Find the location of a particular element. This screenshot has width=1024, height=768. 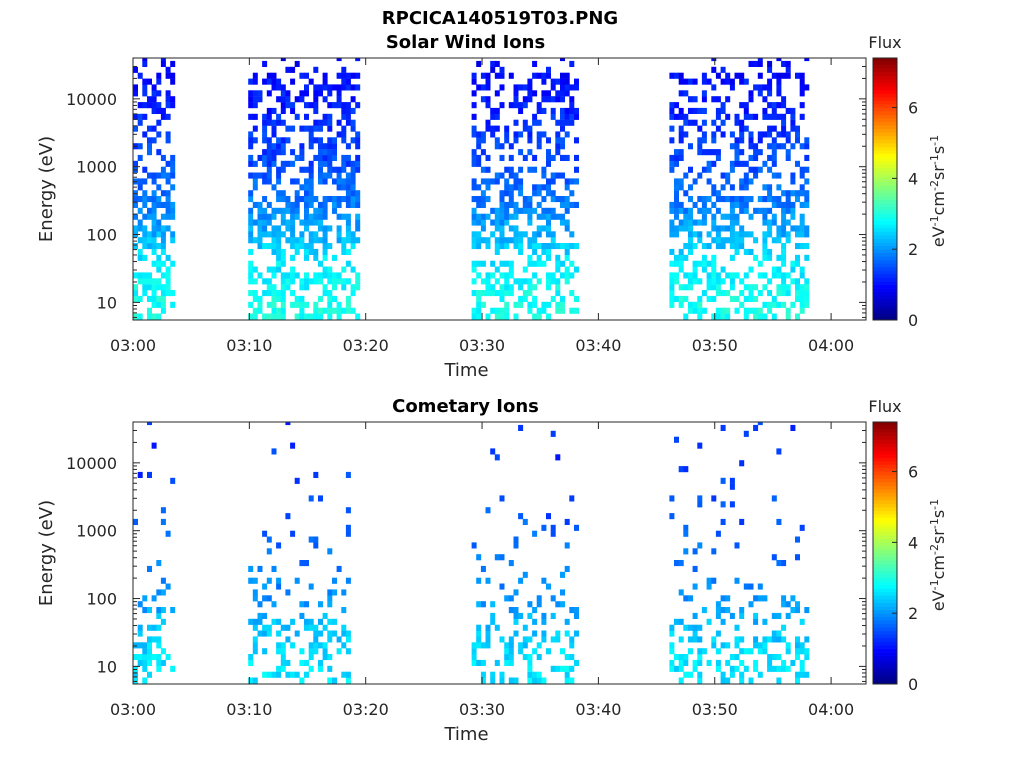

colorbar-tick-label: 4 is located at coordinates (913, 178).